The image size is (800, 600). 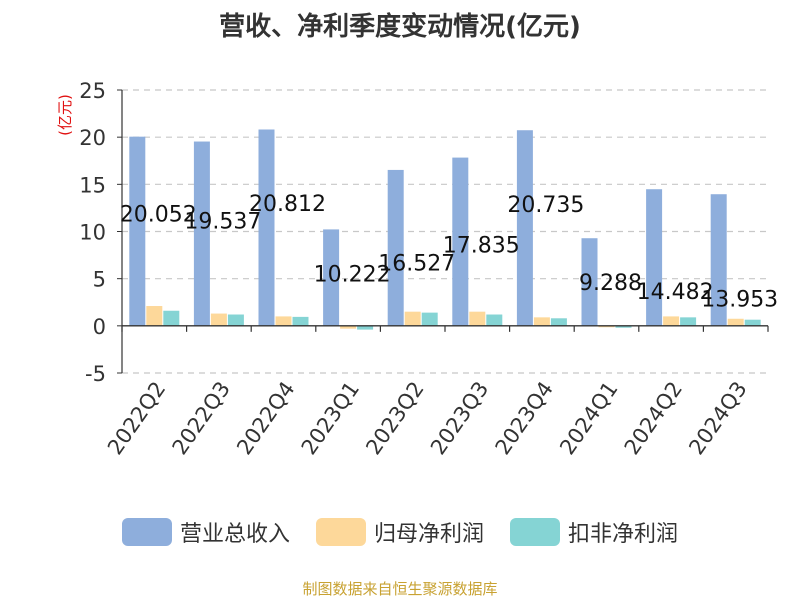 I want to click on bar-2024Q1-series1, so click(x=606, y=326).